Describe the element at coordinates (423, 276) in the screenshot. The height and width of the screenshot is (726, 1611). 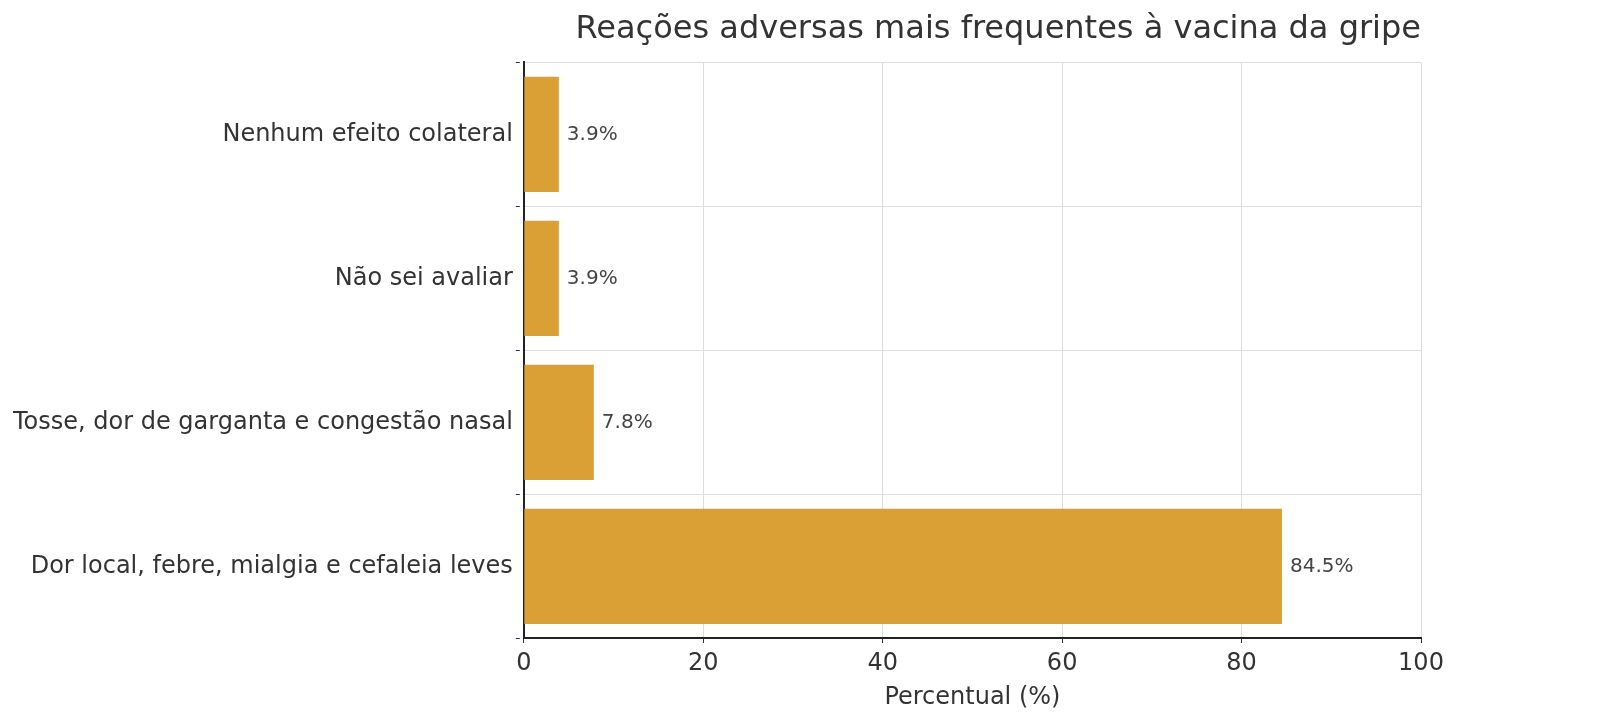
I see `y-tick-label: Não sei avaliar` at that location.